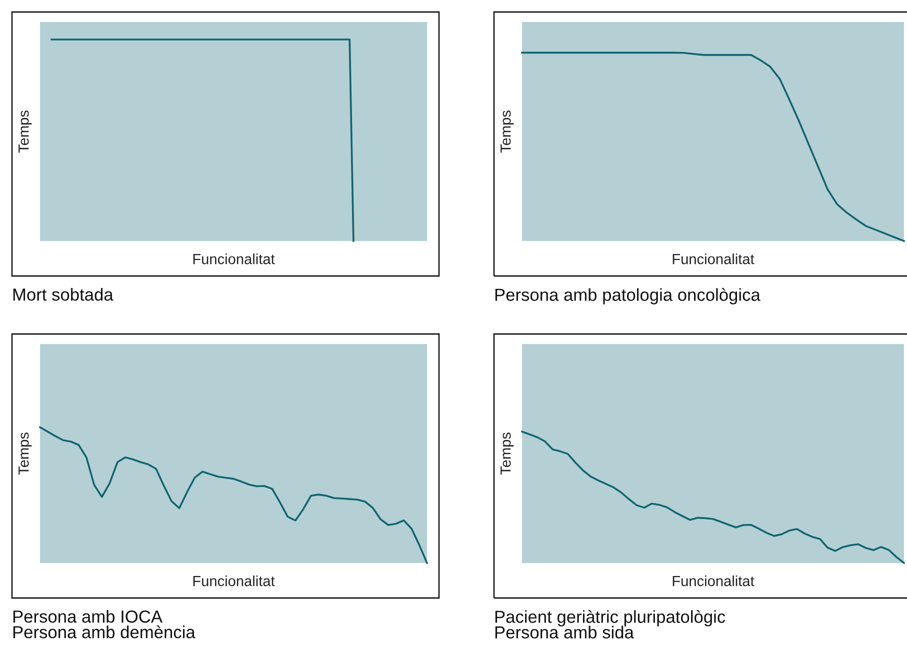  Describe the element at coordinates (104, 624) in the screenshot. I see `text: Persona amb IOCA Persona amb demència` at that location.